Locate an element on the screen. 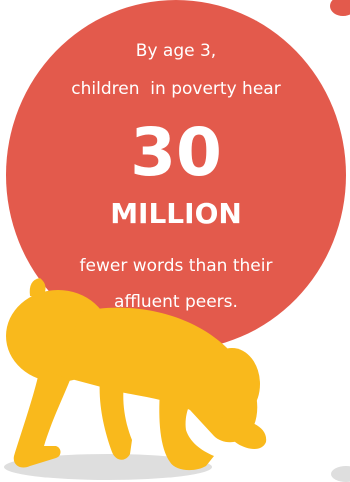  partial-circle-decoration is located at coordinates (340, 8).